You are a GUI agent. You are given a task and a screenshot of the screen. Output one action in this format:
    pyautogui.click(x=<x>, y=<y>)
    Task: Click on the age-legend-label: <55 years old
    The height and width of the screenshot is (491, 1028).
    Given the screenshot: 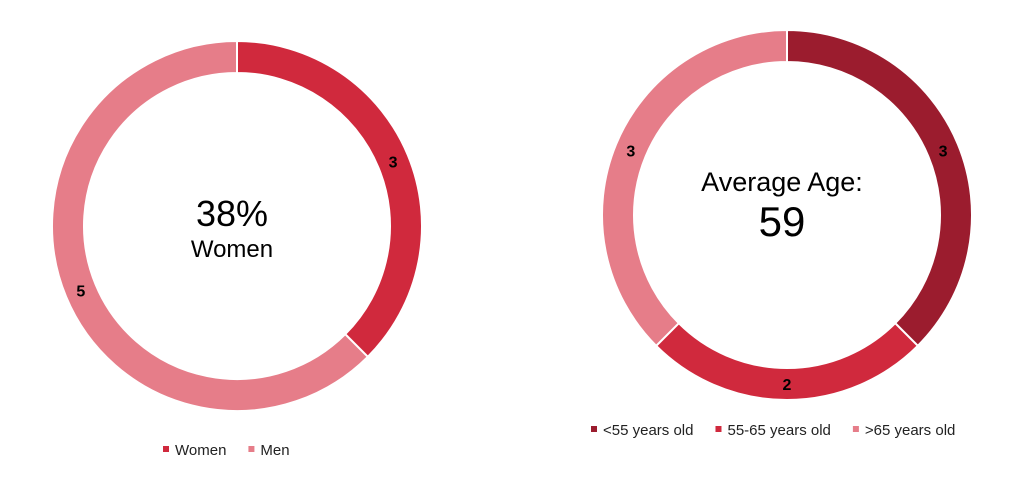 What is the action you would take?
    pyautogui.click(x=648, y=430)
    